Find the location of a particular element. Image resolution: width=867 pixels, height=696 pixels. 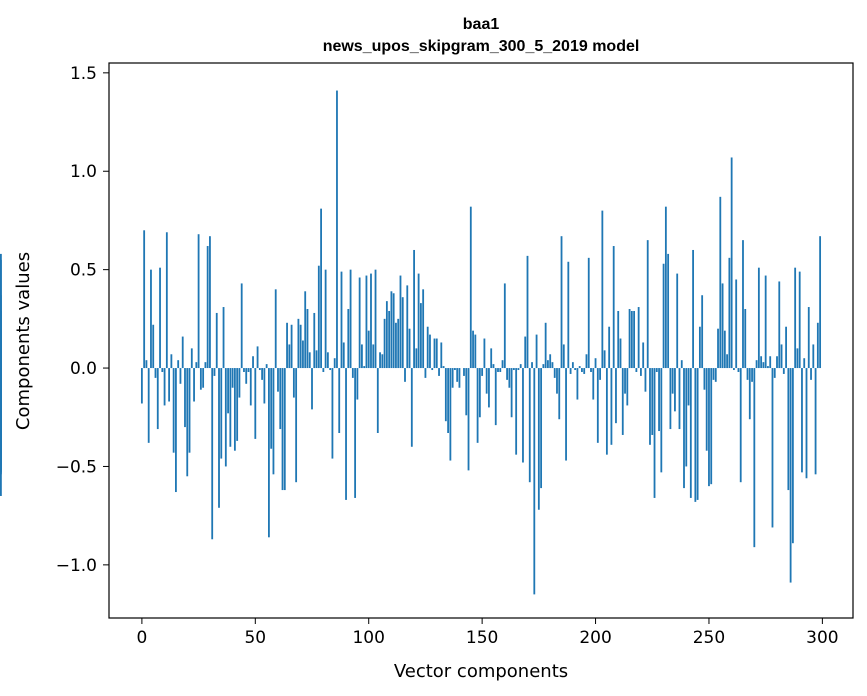

y-axis: −1.0 −0.5 0.0 0.5 1.0 1.5 is located at coordinates (82, 320).